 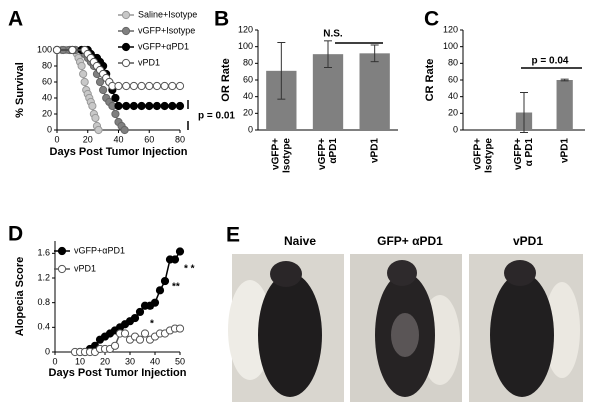 I want to click on y-axis-title: OR Rate, so click(x=226, y=79).